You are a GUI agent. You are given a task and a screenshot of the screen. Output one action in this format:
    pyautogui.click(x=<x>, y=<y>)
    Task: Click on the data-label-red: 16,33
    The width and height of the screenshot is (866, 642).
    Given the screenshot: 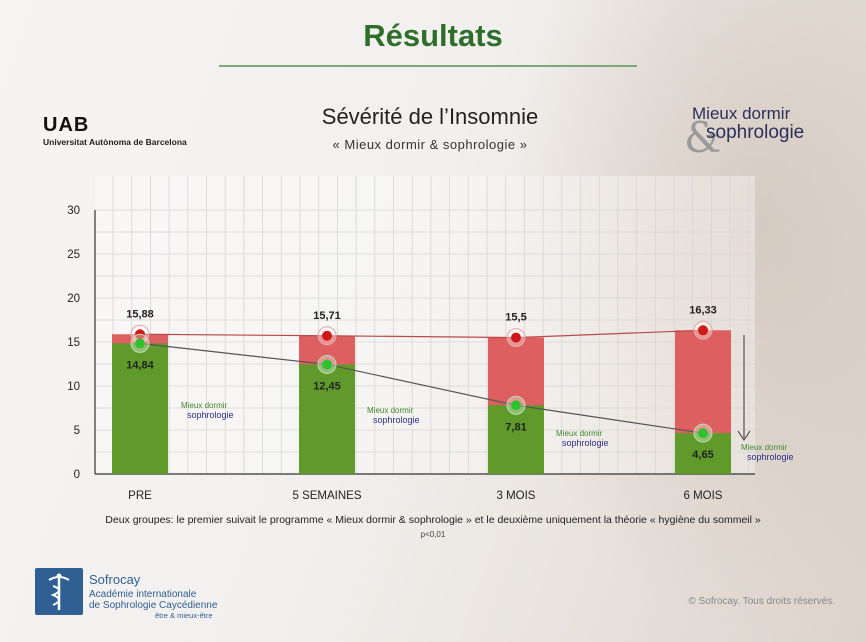 What is the action you would take?
    pyautogui.click(x=703, y=310)
    